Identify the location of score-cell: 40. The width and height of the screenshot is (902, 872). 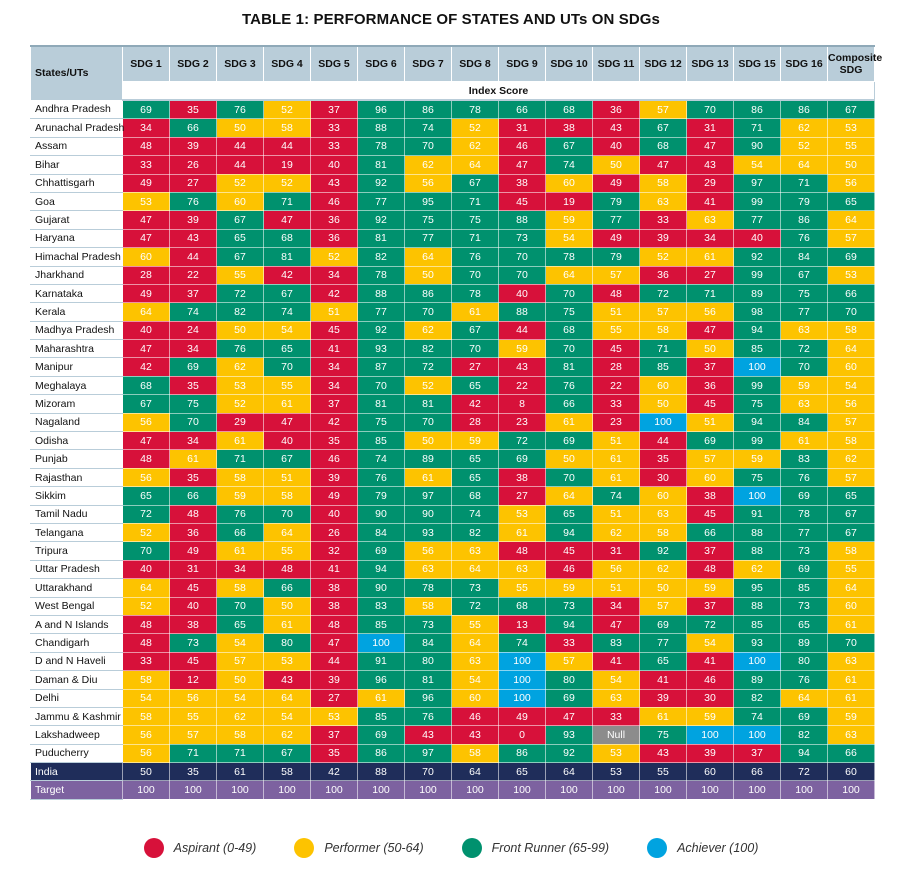
(146, 330).